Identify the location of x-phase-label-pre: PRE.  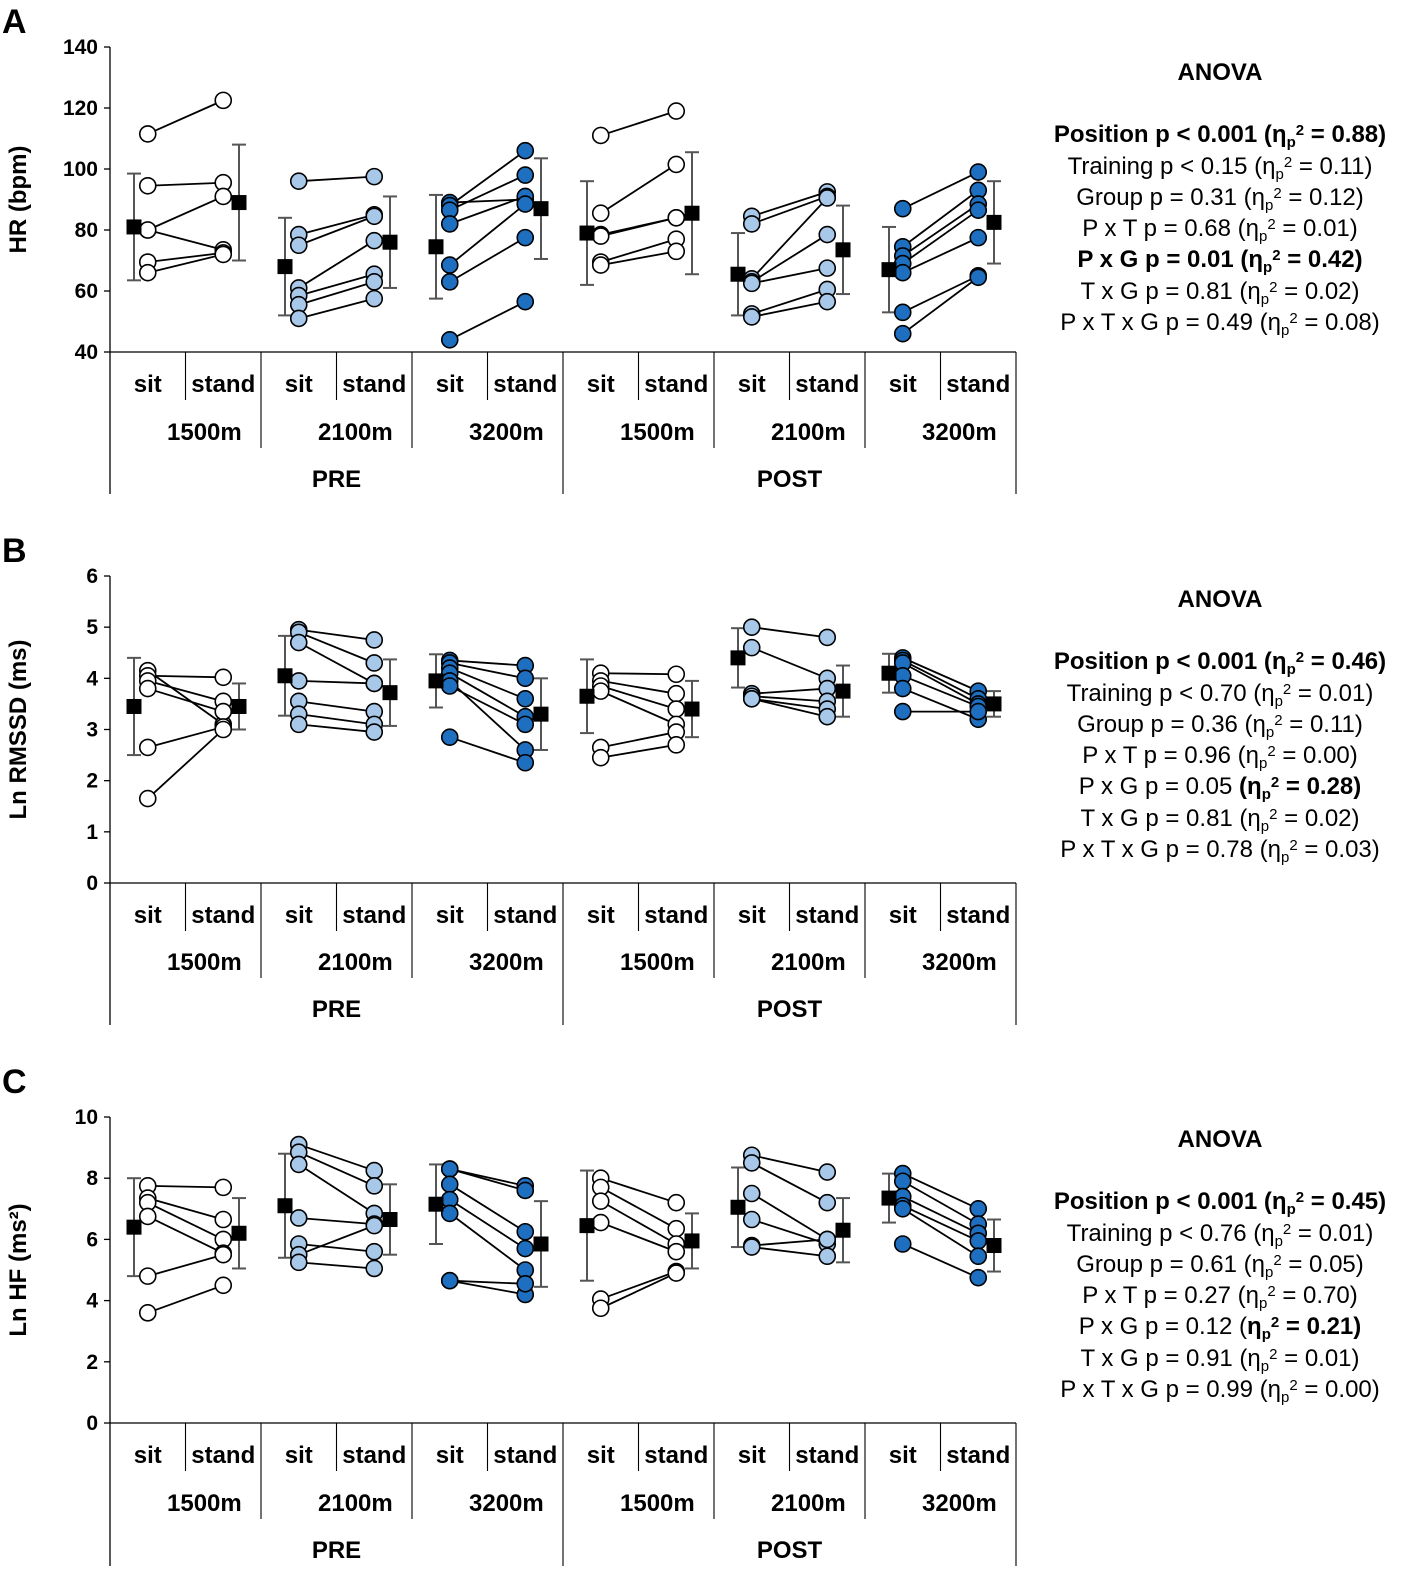
(336, 1009).